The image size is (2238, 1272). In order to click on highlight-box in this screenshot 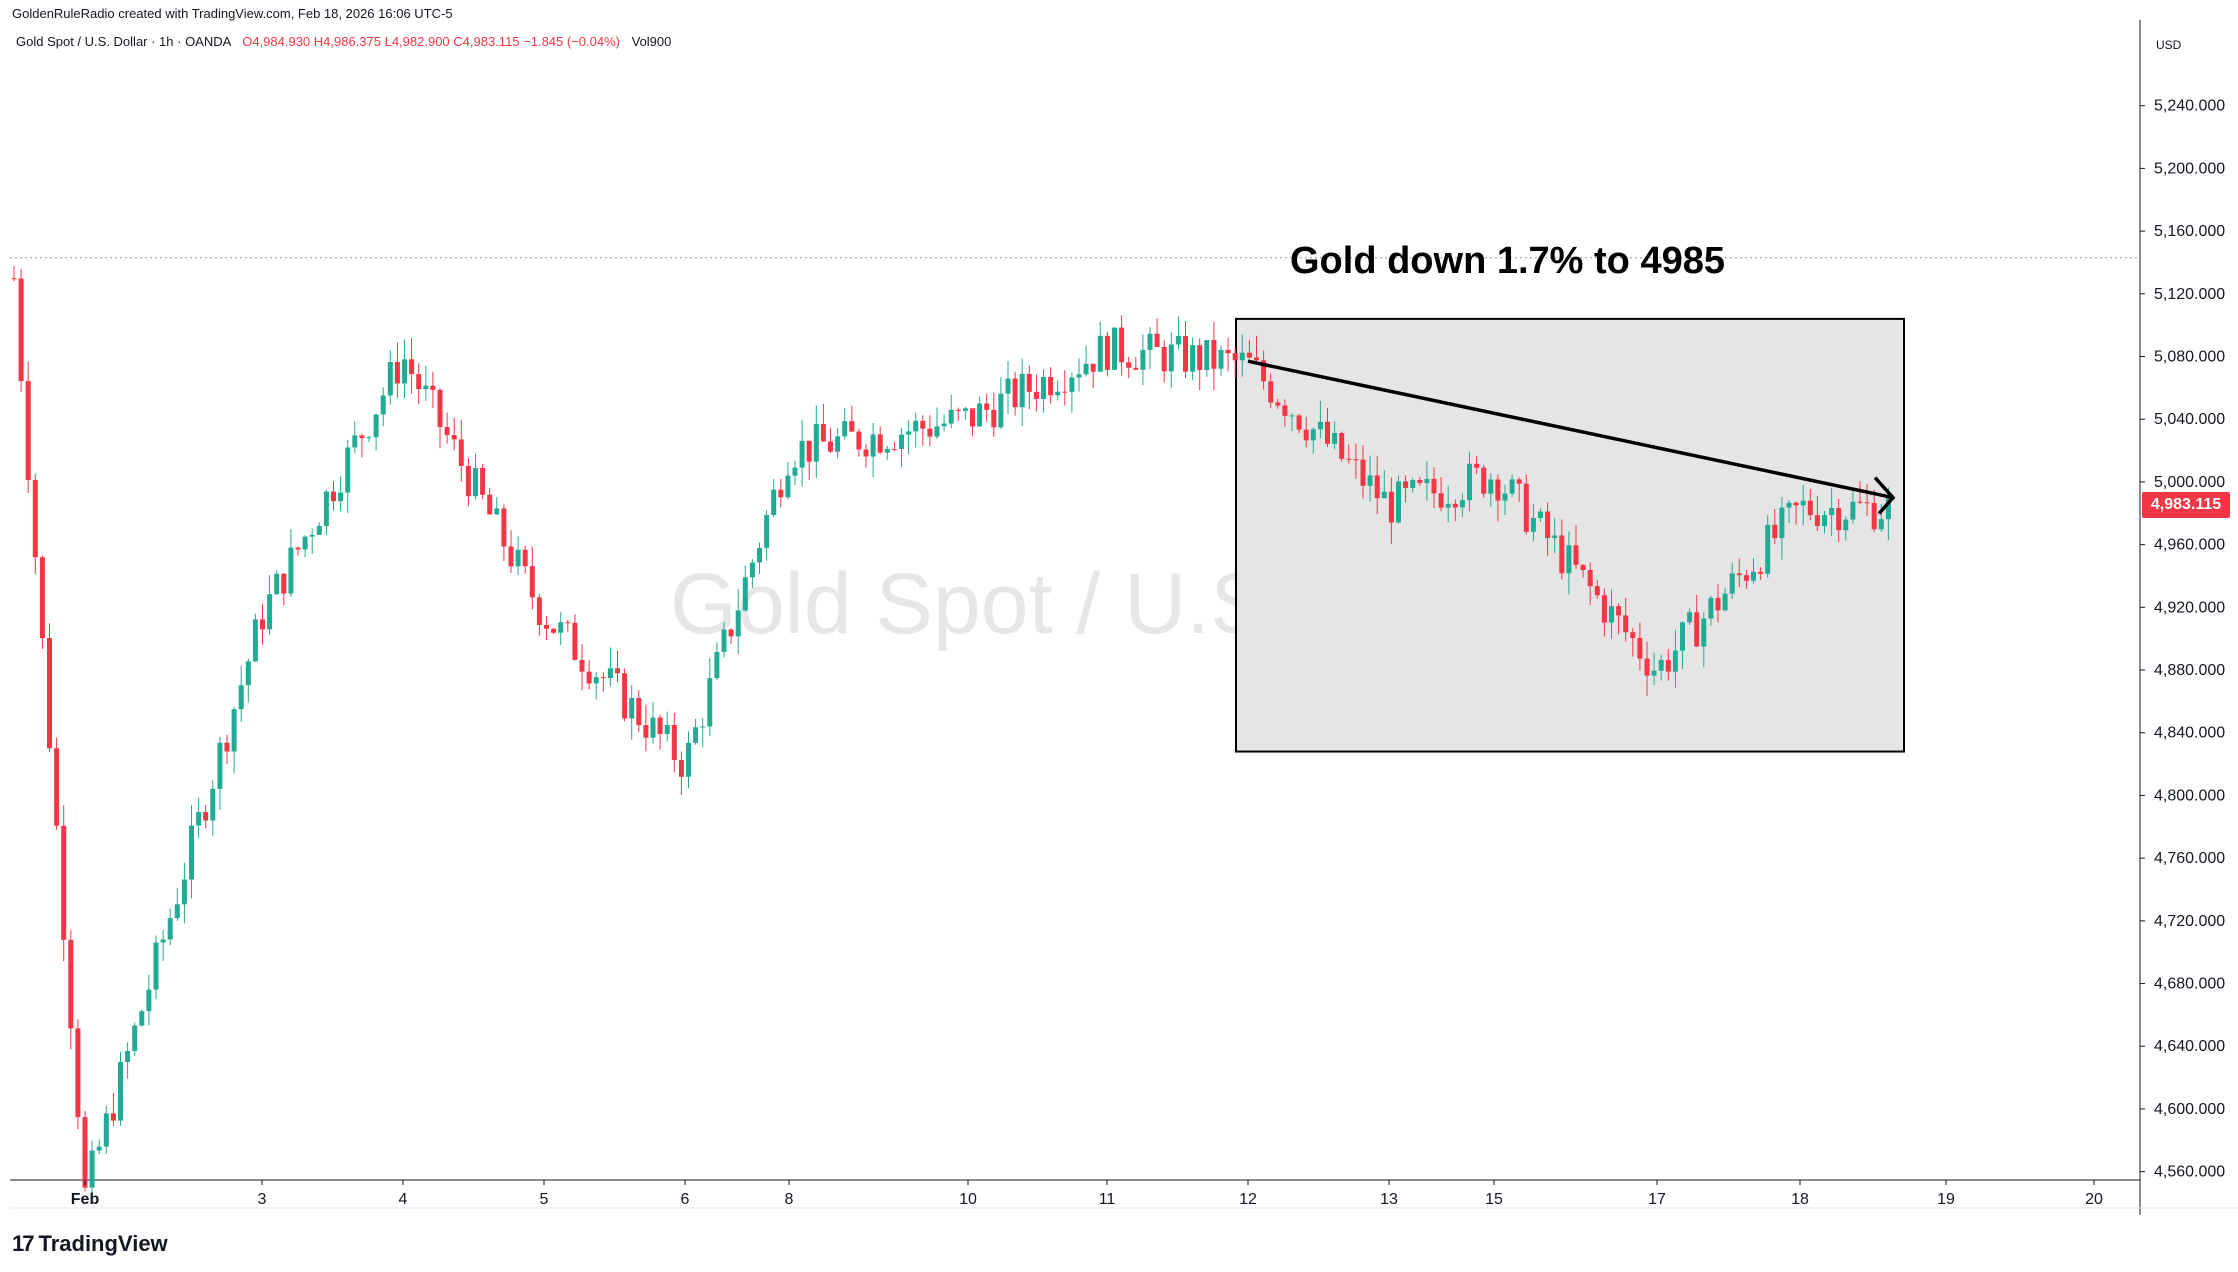, I will do `click(1570, 535)`.